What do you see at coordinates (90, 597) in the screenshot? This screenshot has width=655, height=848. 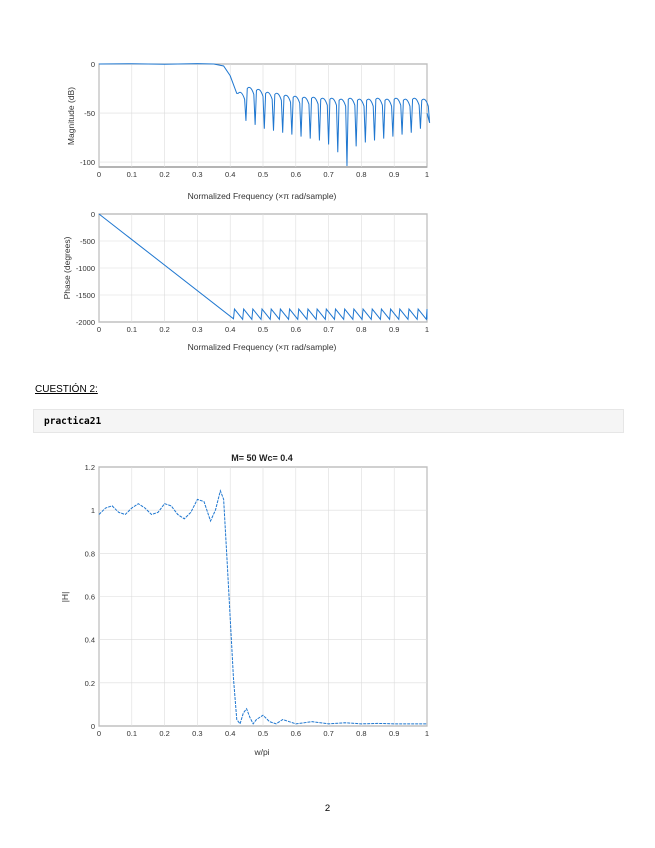 I see `y-tick-label: 0.6` at bounding box center [90, 597].